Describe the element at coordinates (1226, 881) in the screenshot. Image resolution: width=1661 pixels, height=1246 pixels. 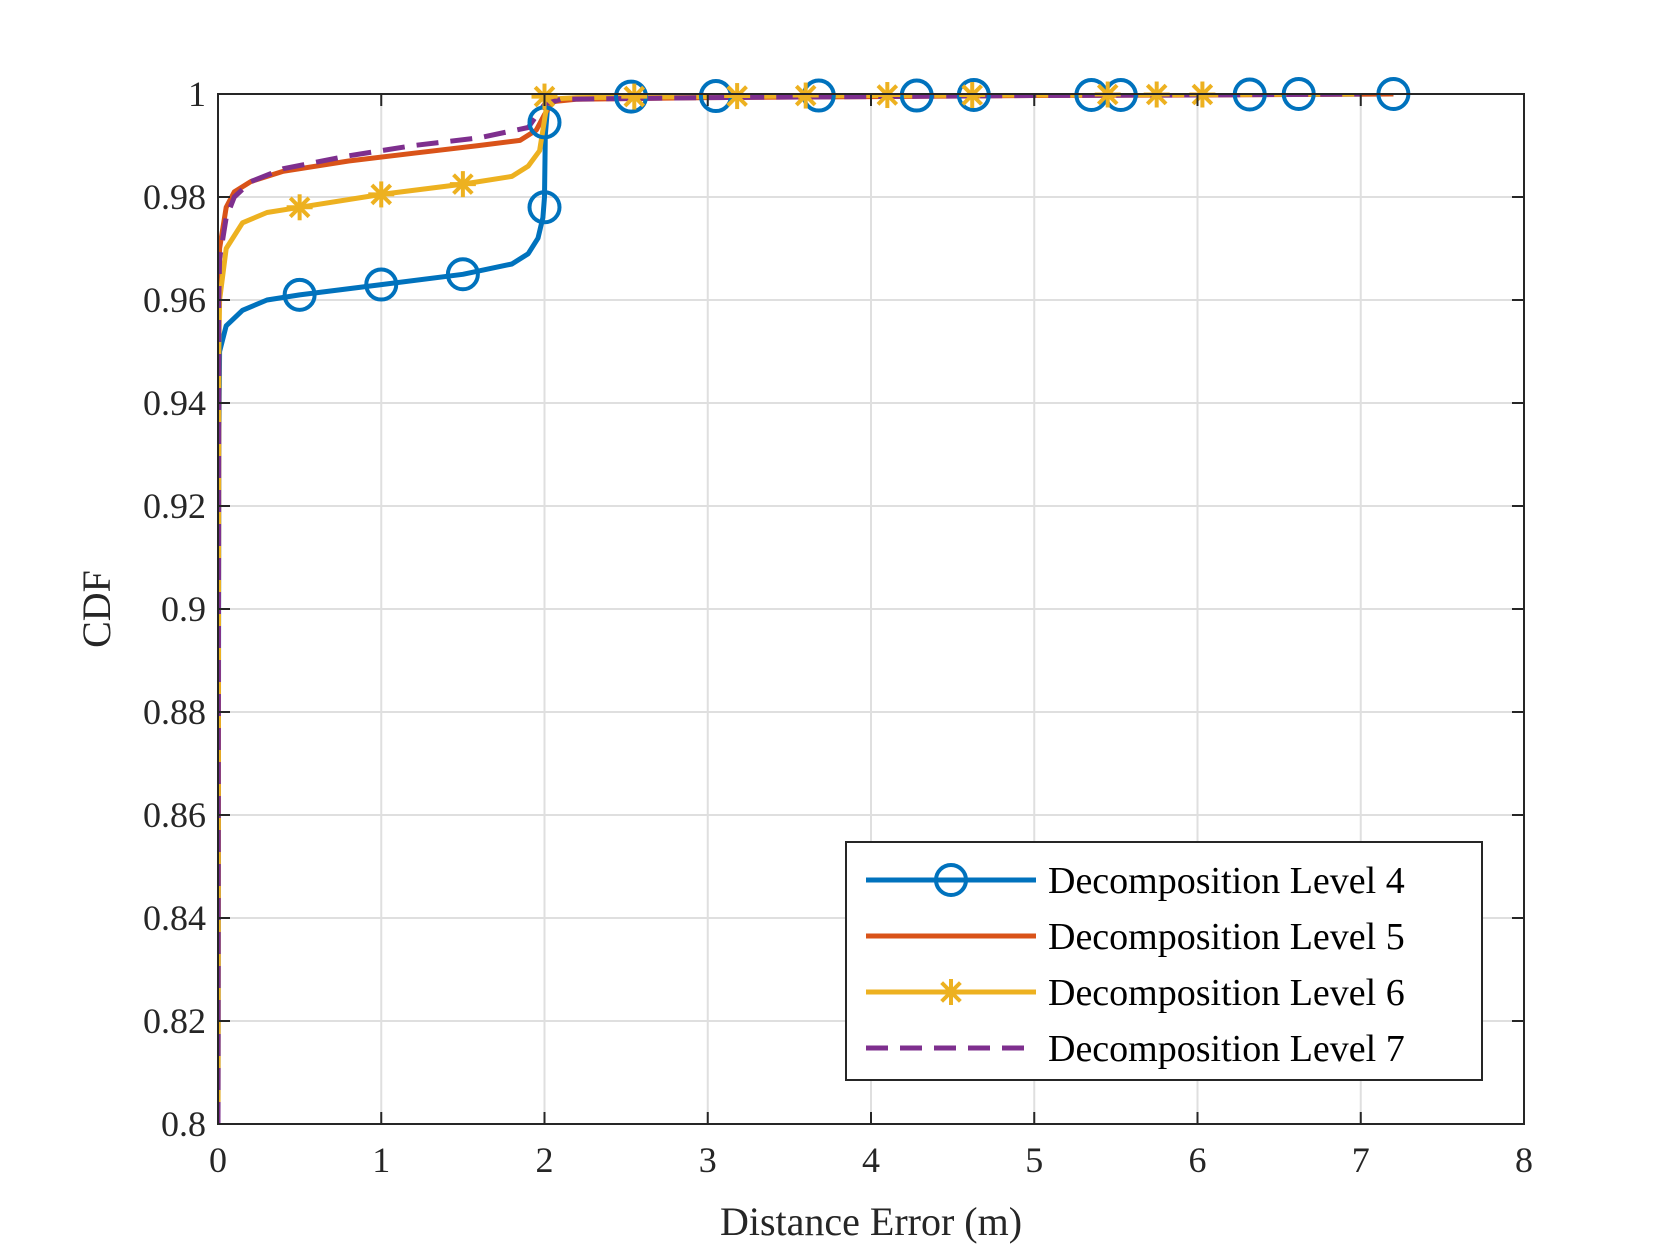
I see `legend-label-level-4: Decomposition Level 4` at that location.